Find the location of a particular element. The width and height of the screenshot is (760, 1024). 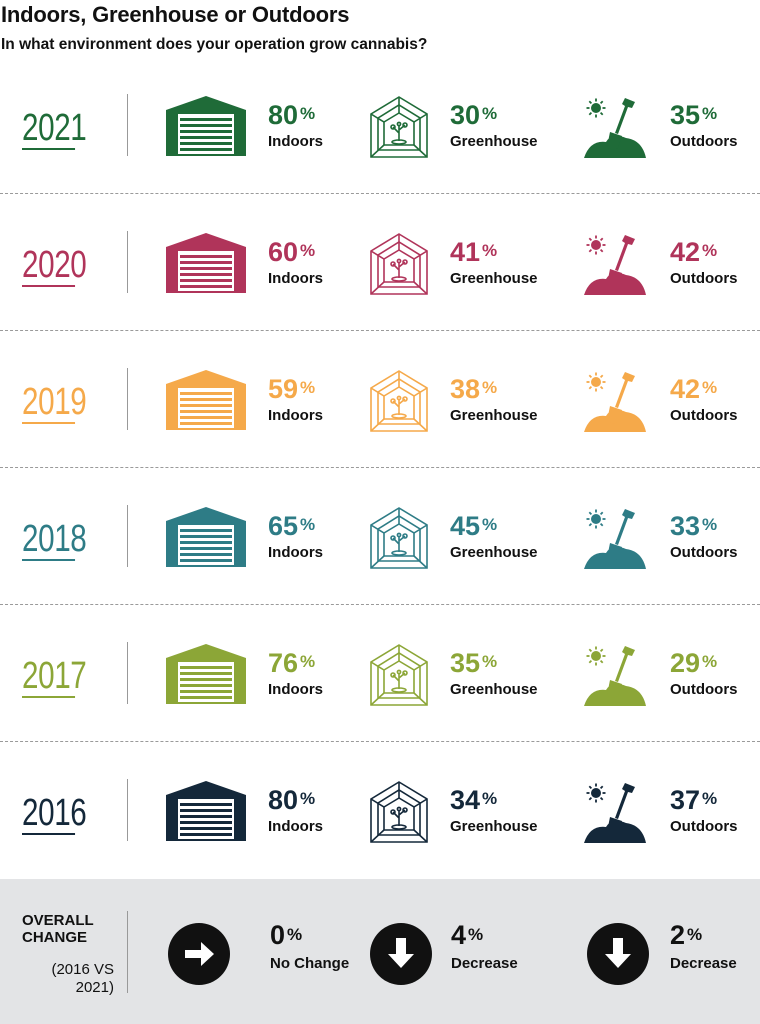

summary-outdoors-value: 2 is located at coordinates (678, 935).